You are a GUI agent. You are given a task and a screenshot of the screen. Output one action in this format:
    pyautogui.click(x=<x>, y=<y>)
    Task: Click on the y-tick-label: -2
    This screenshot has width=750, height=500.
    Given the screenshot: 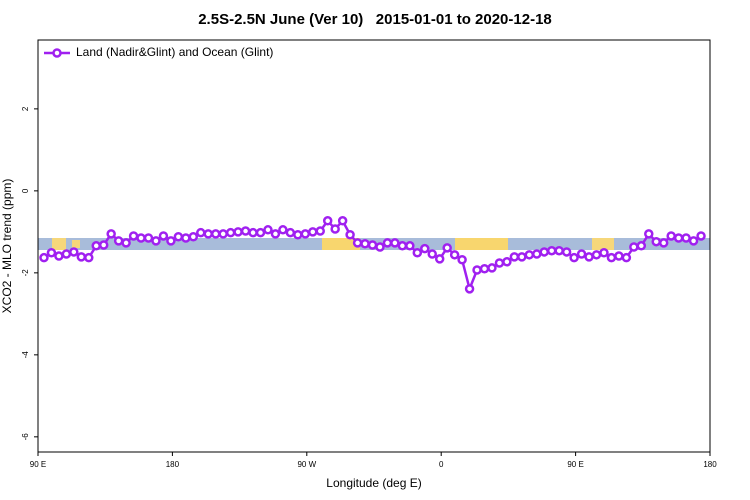 What is the action you would take?
    pyautogui.click(x=25, y=273)
    